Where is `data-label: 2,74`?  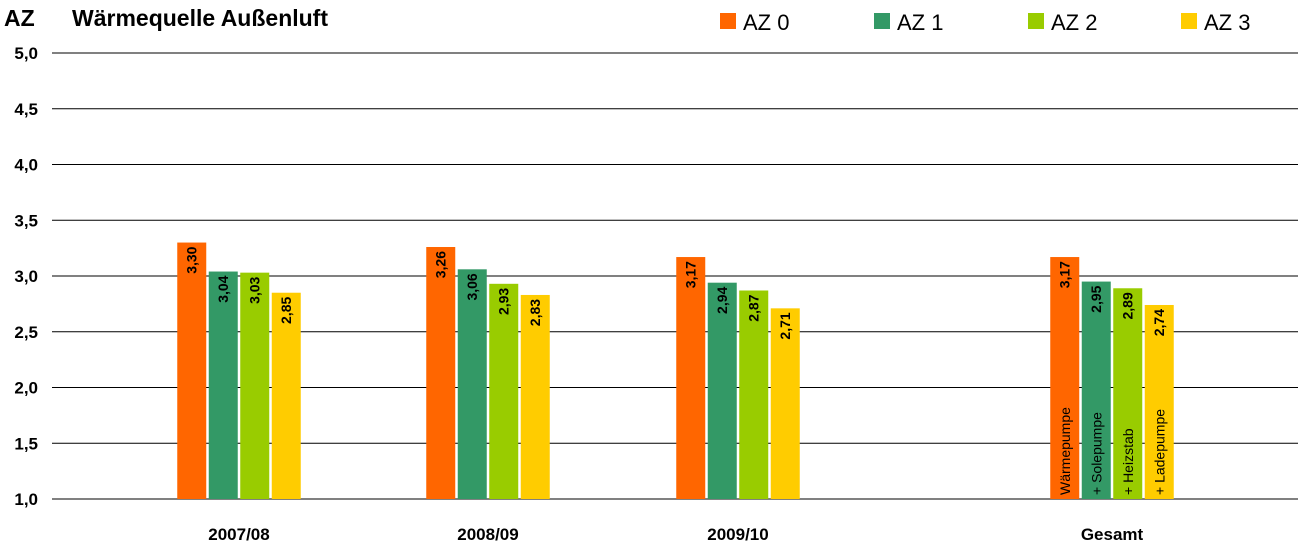
data-label: 2,74 is located at coordinates (1159, 322).